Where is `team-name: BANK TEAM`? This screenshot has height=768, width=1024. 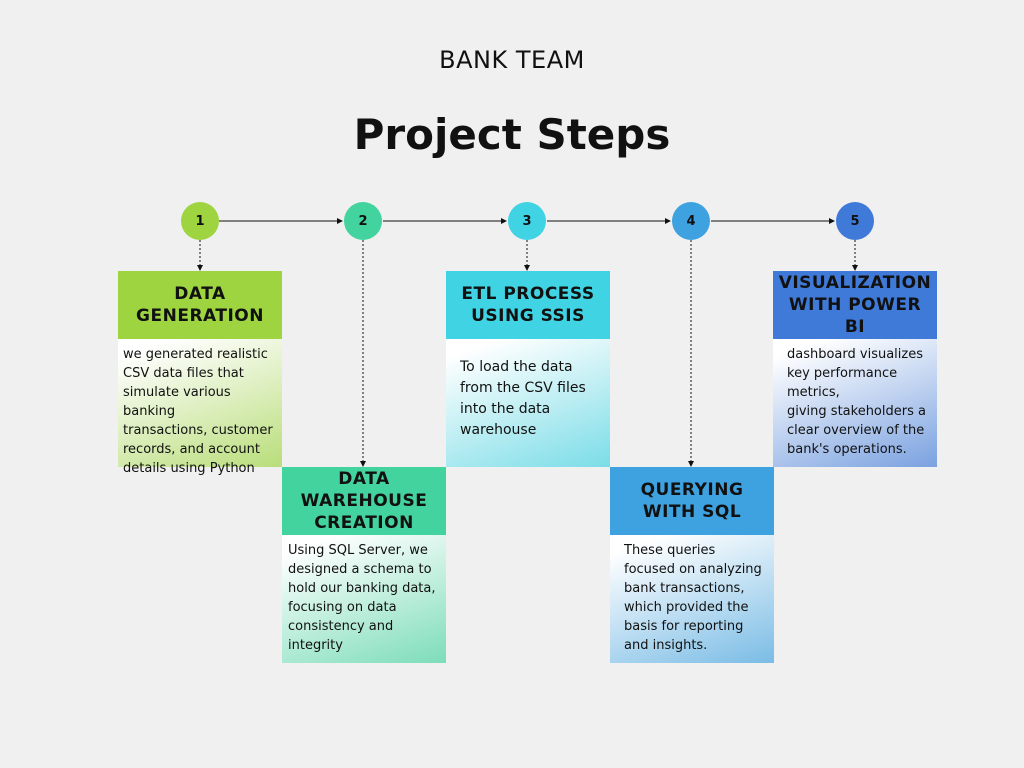
team-name: BANK TEAM is located at coordinates (512, 60).